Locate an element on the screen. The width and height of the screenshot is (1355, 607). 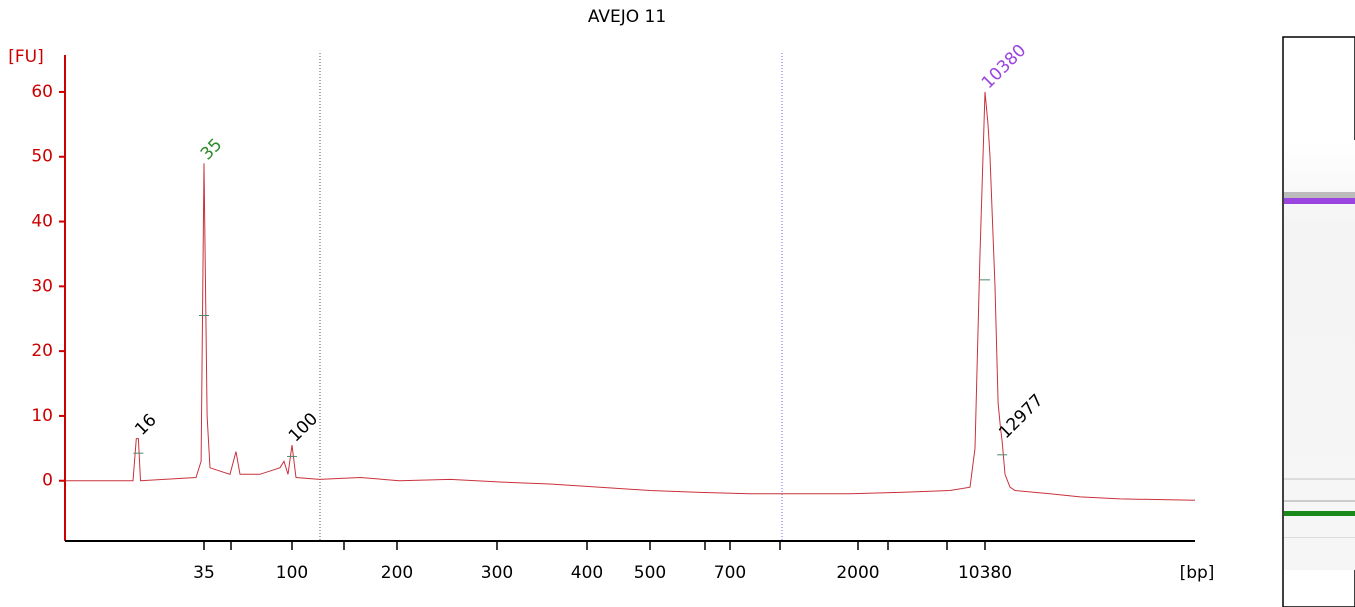
y-tick-label: 10 is located at coordinates (42, 416).